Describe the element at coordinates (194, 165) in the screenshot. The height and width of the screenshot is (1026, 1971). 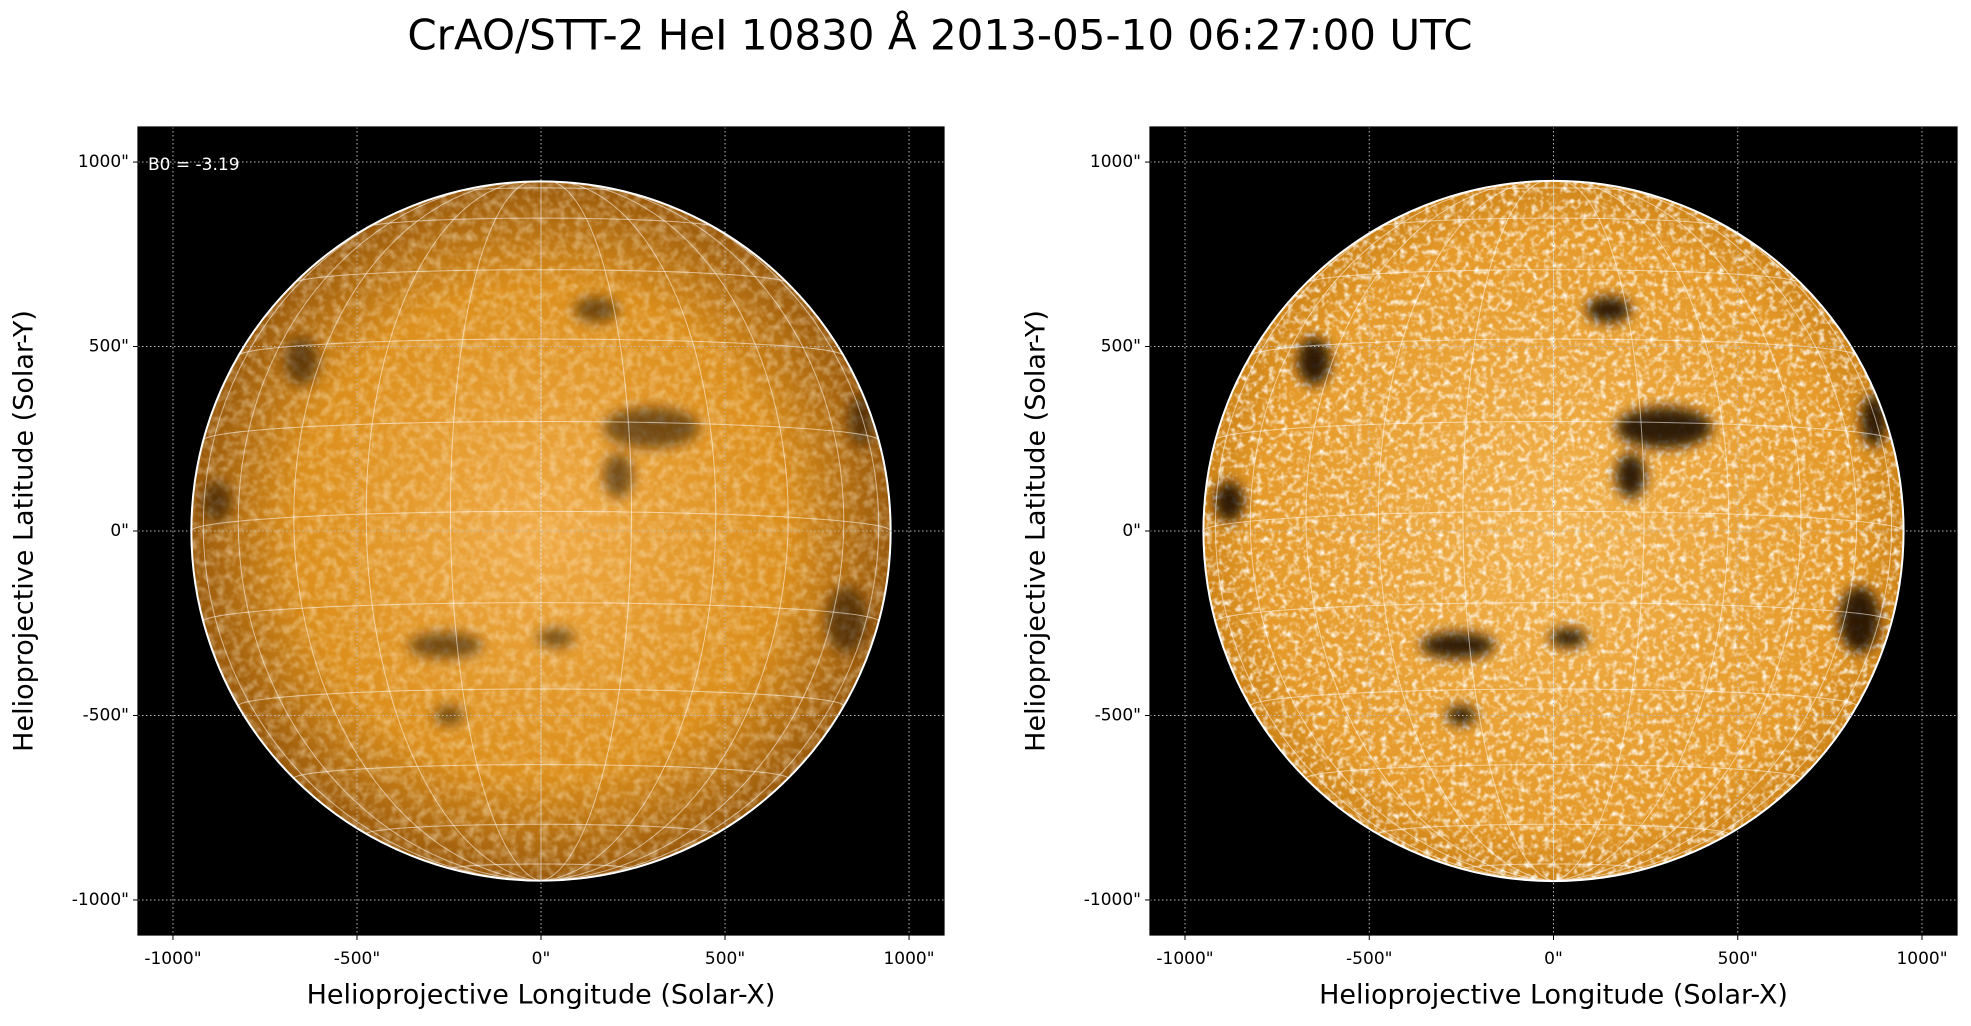
I see `annotation: B0 = -3.19` at that location.